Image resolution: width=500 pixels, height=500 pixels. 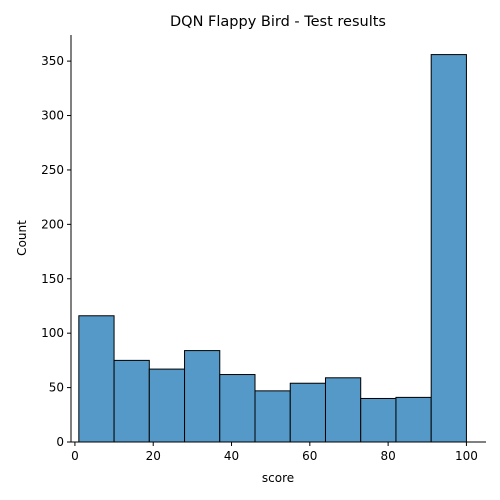 What do you see at coordinates (52, 224) in the screenshot?
I see `y-tick-label: 200` at bounding box center [52, 224].